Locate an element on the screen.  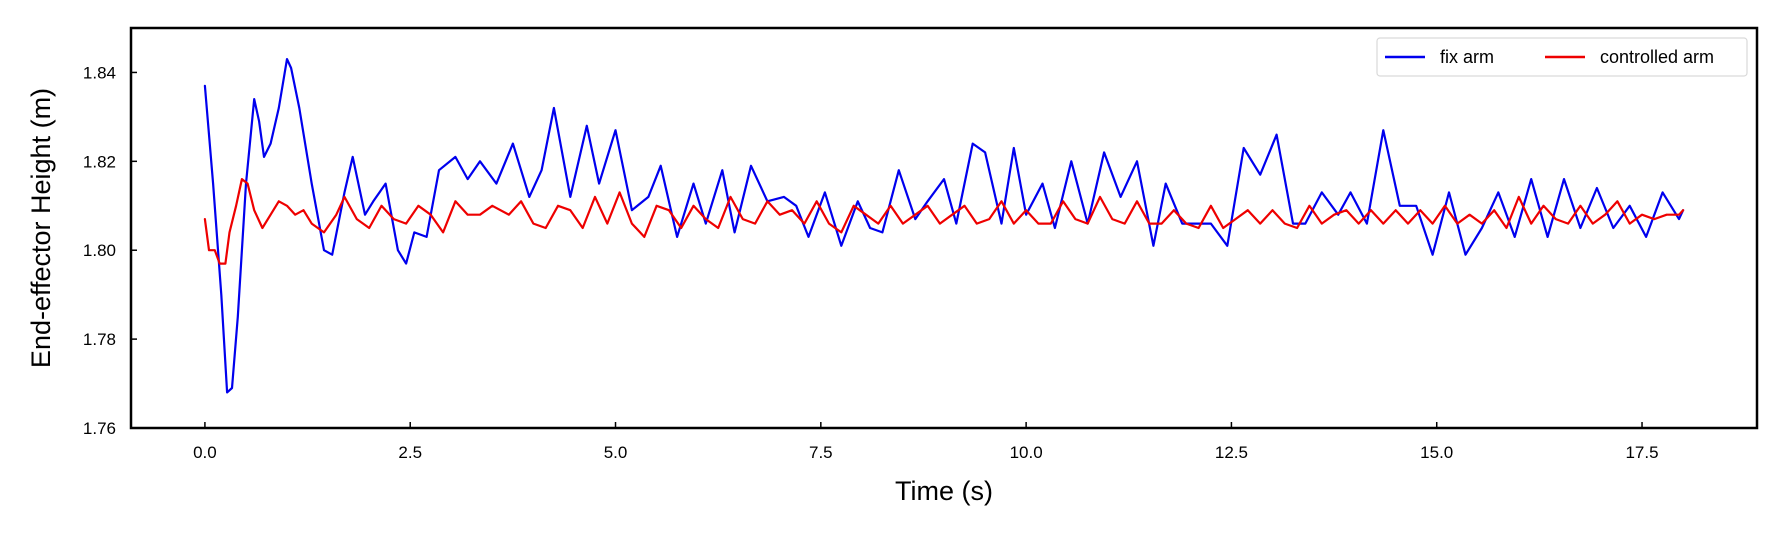
x-tick-label: 12.5 is located at coordinates (1231, 452).